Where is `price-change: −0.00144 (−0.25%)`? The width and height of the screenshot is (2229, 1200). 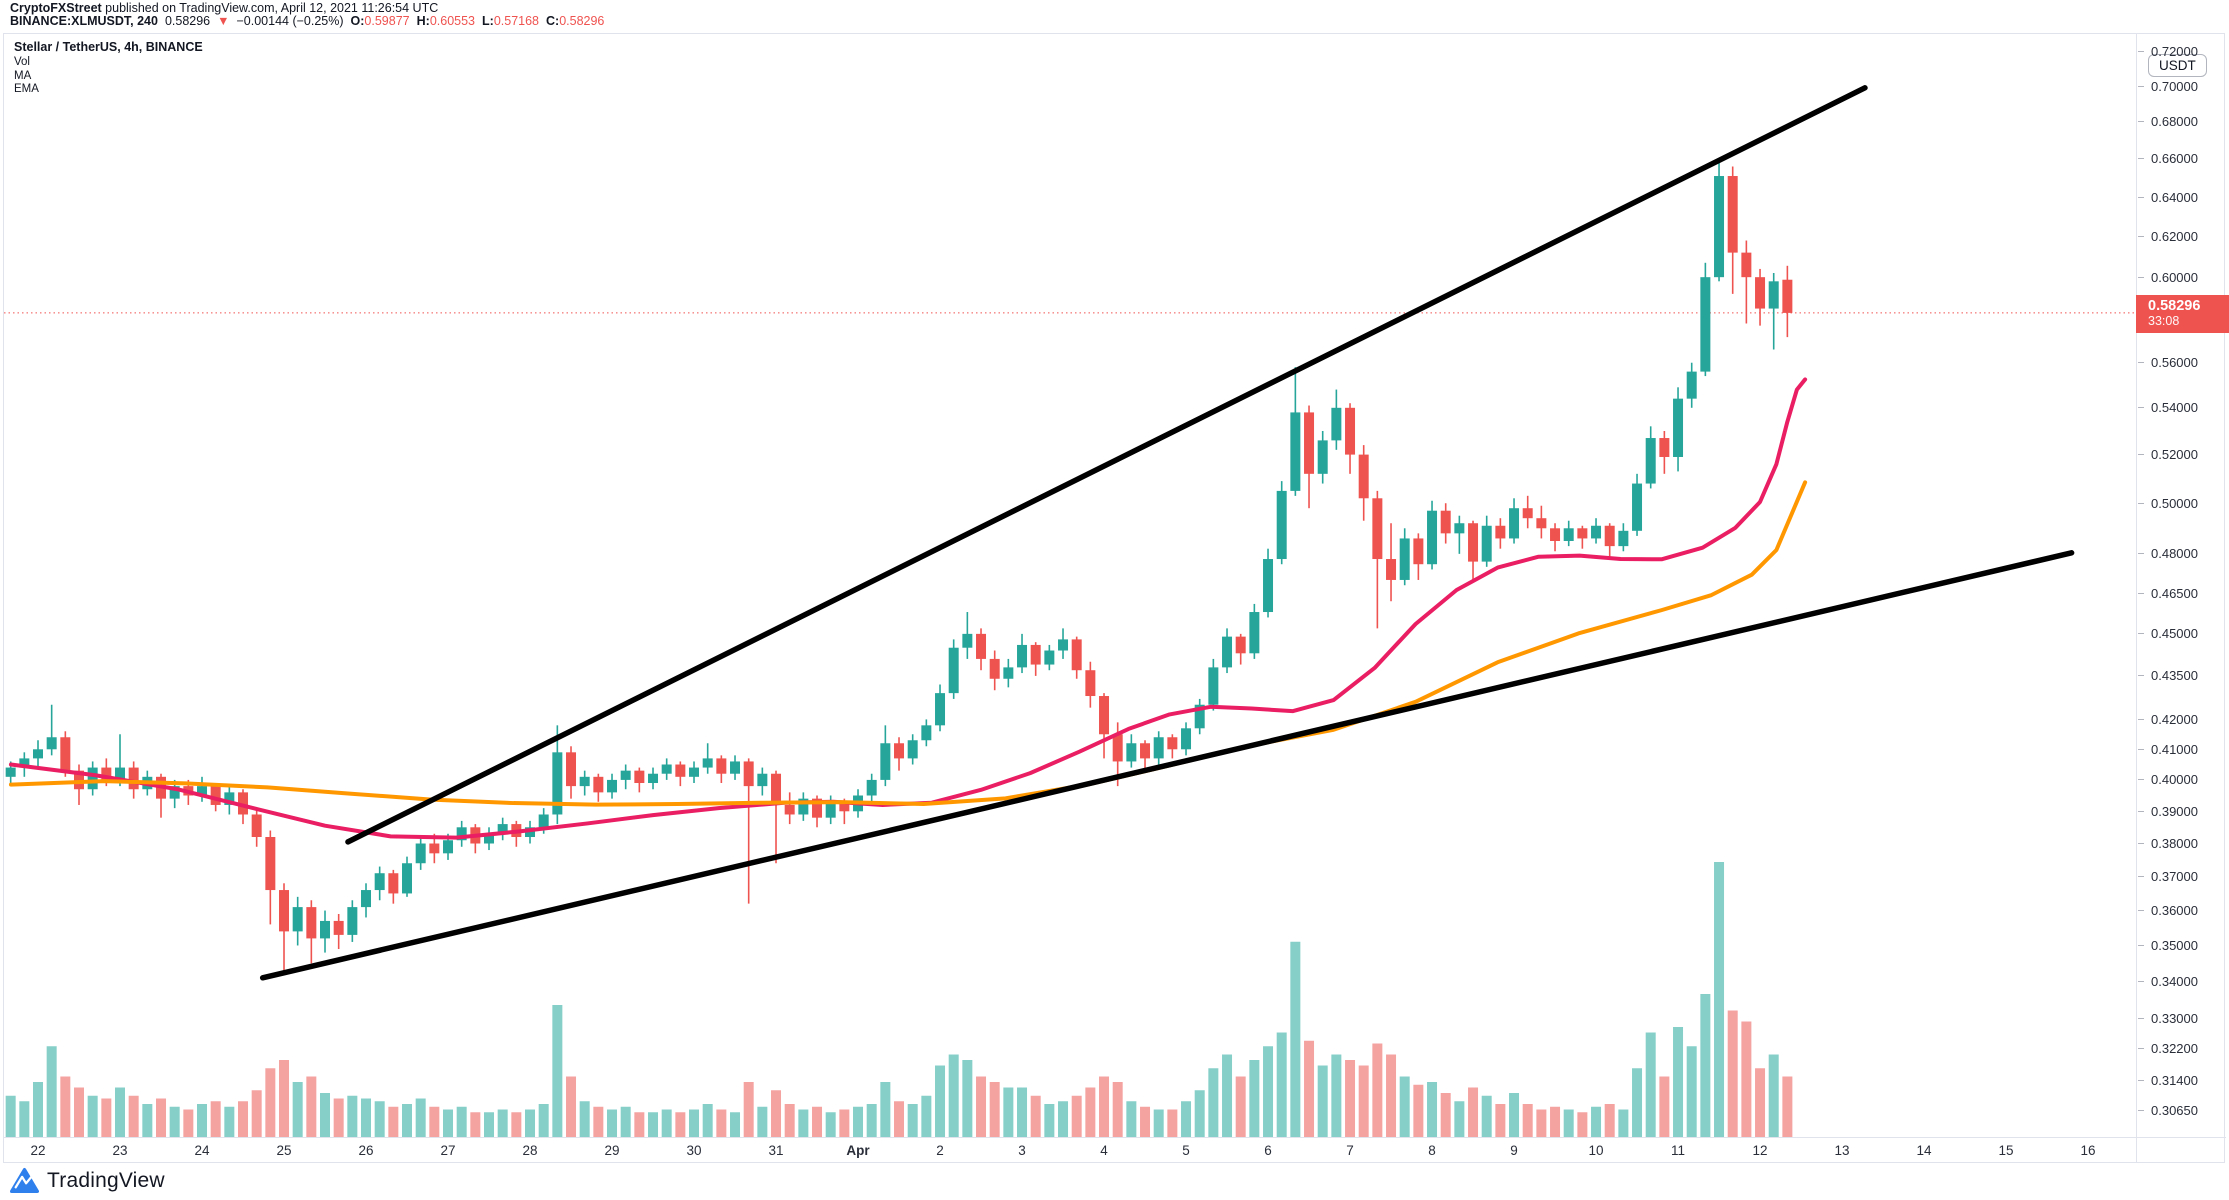
price-change: −0.00144 (−0.25%) is located at coordinates (290, 21).